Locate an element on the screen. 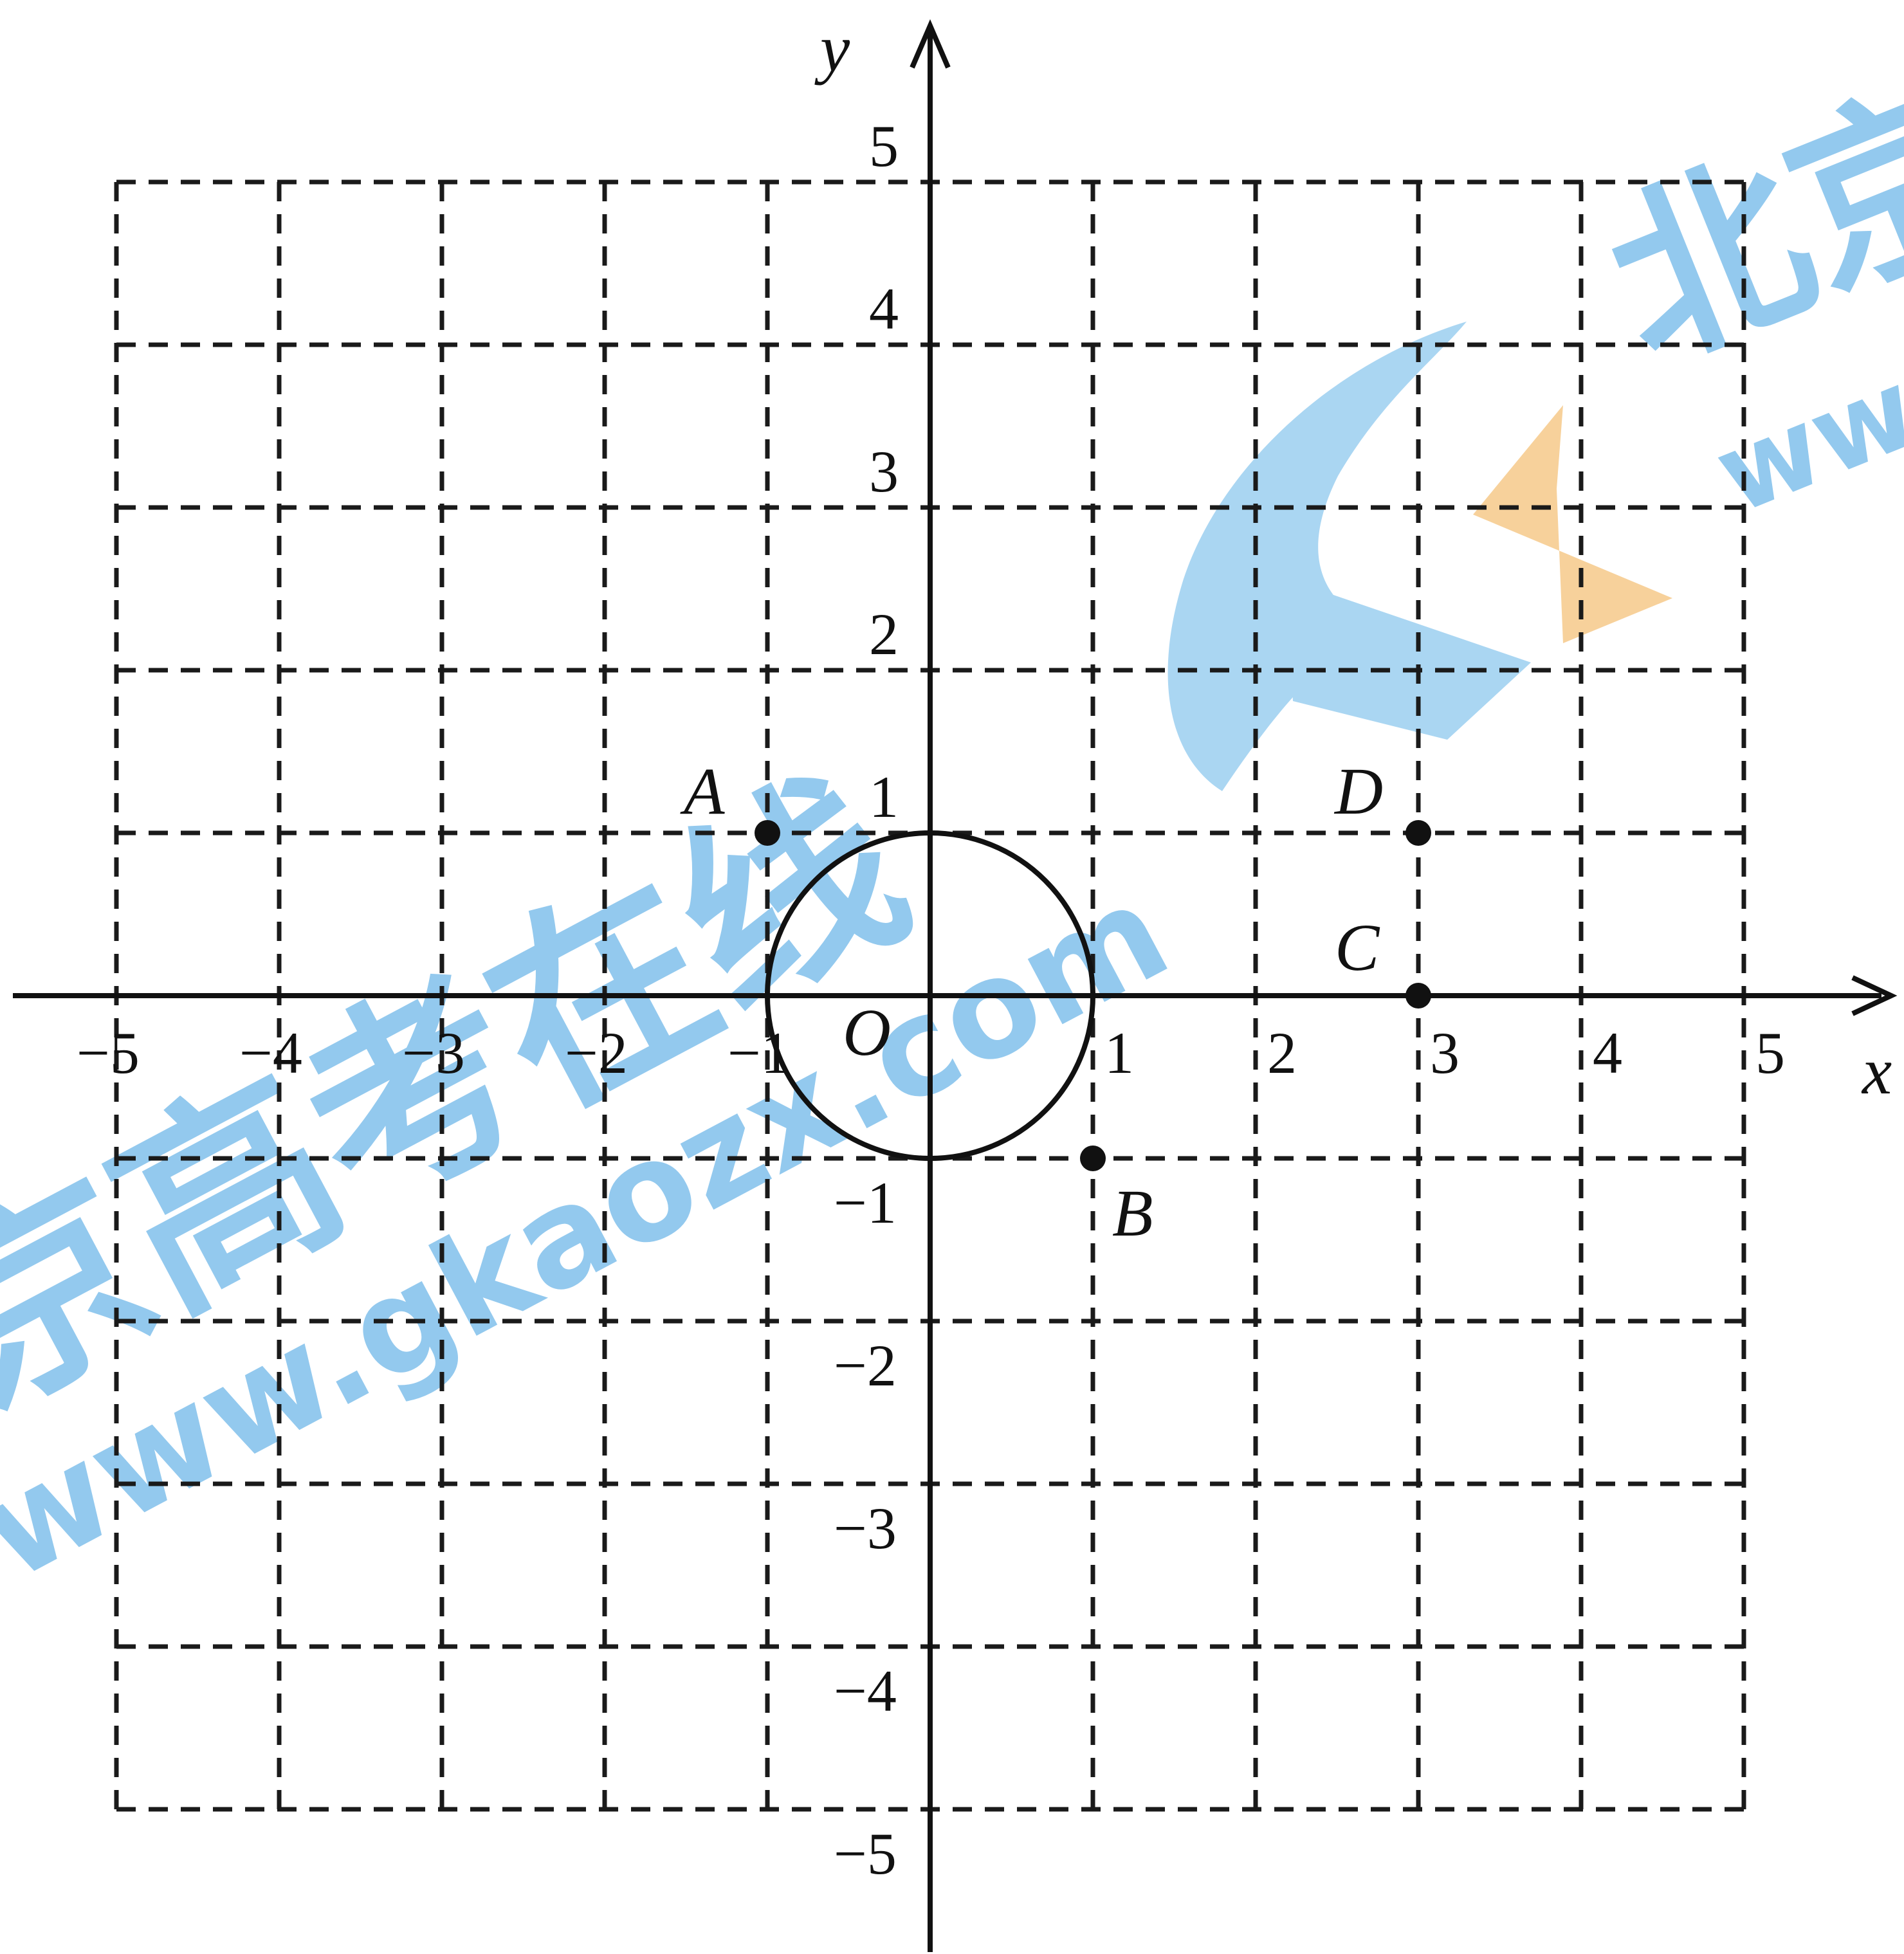  y-tick-label: −1 is located at coordinates (865, 1203).